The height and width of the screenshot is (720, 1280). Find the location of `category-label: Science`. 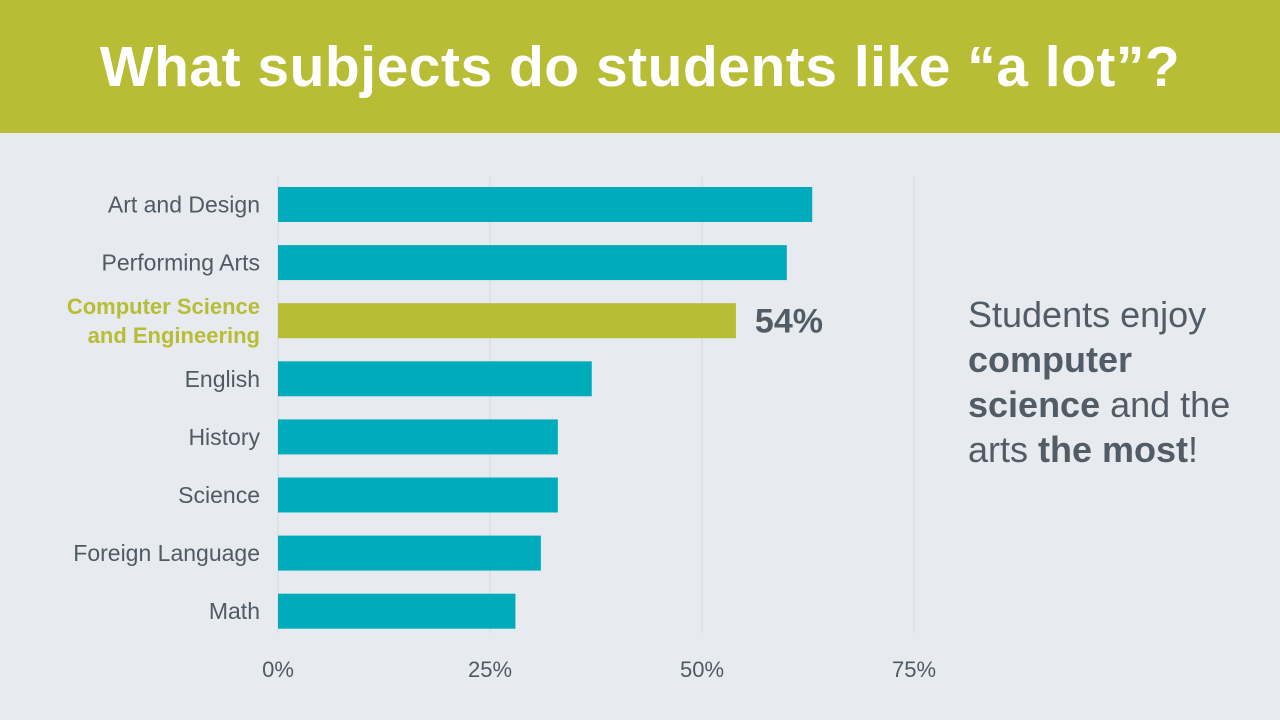

category-label: Science is located at coordinates (219, 495).